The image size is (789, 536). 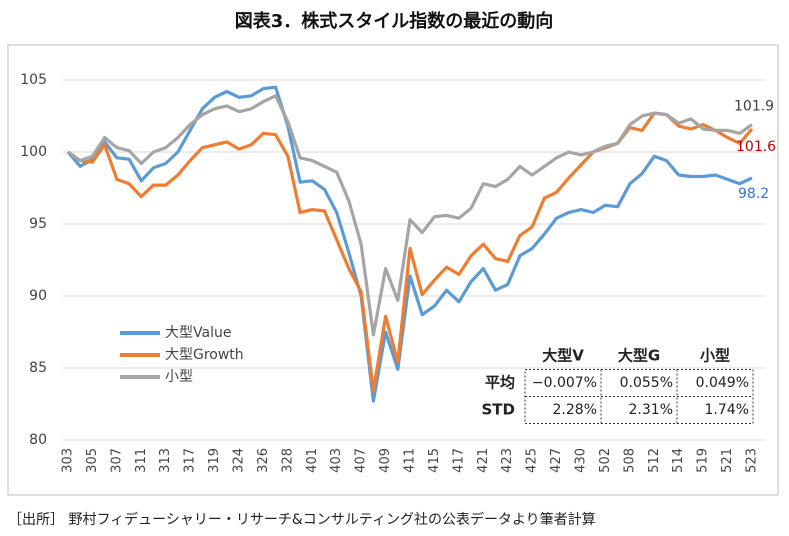 I want to click on x-tick-label: 417, so click(x=458, y=460).